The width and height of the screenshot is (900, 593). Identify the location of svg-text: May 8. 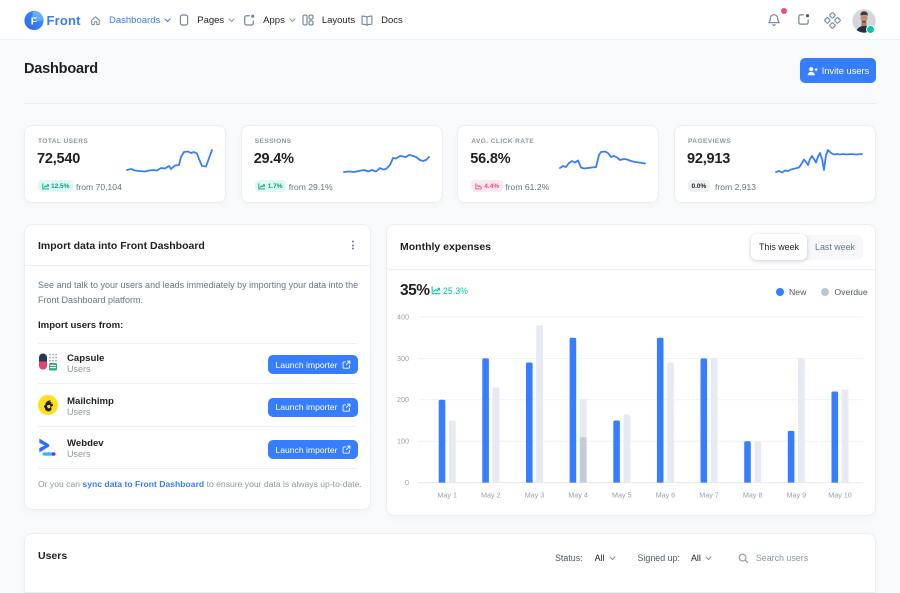
(753, 495).